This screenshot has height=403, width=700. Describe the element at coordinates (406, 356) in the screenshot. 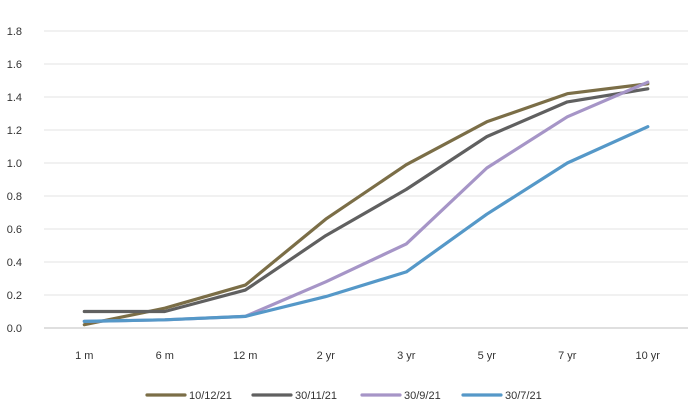

I see `x-tick-label: 3 yr` at that location.